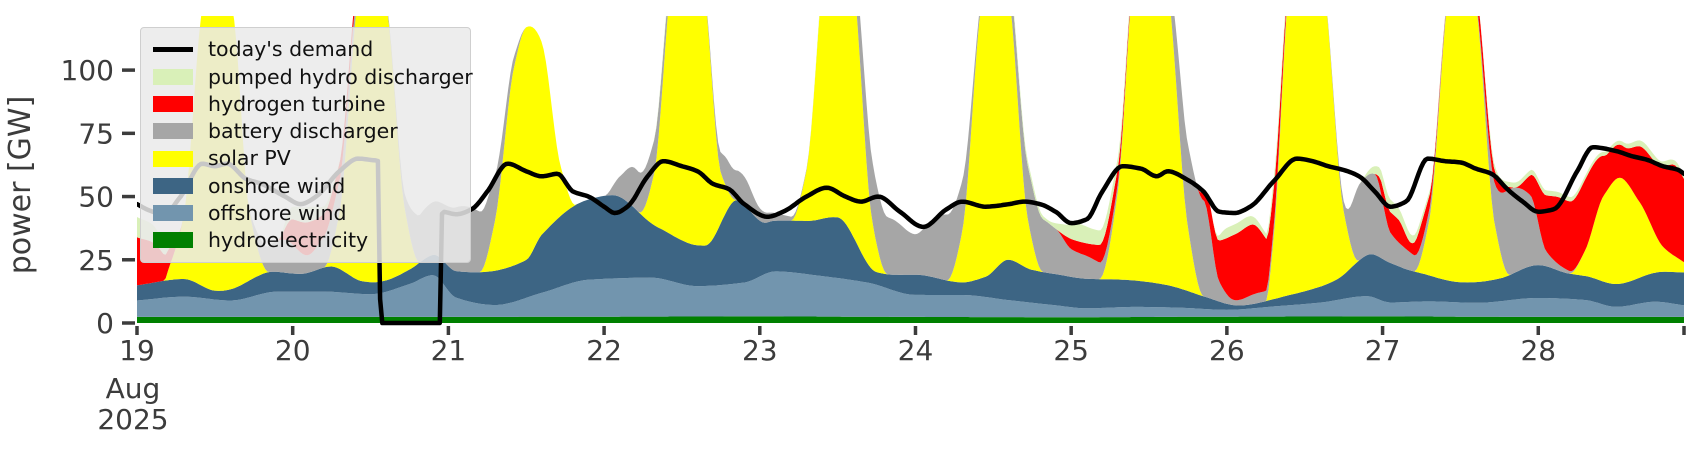 This screenshot has width=1706, height=460. What do you see at coordinates (291, 49) in the screenshot?
I see `legend-label: today's demand` at bounding box center [291, 49].